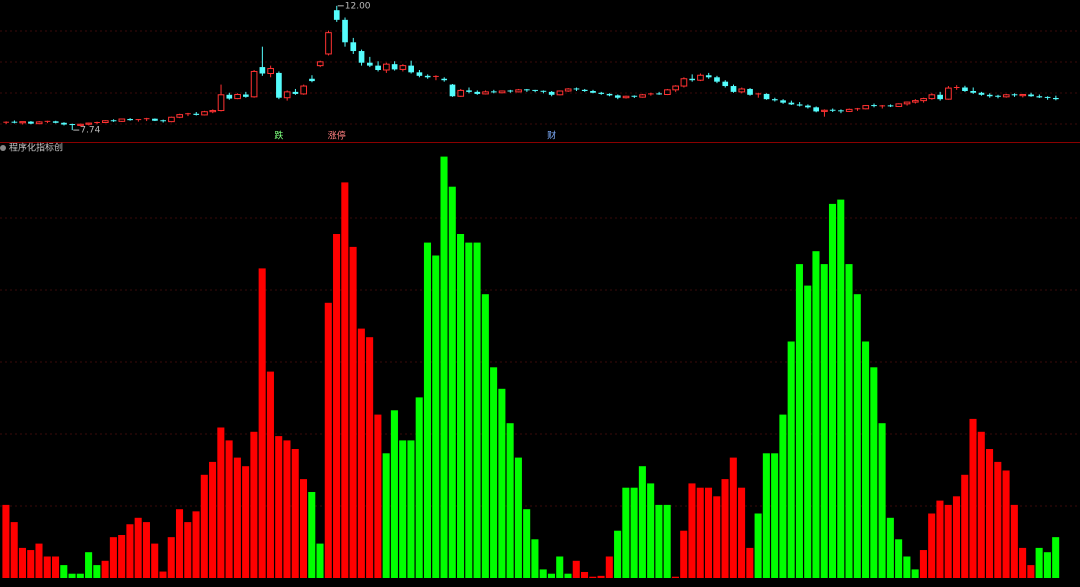  Describe the element at coordinates (90, 131) in the screenshot. I see `price-label: 7.74` at that location.